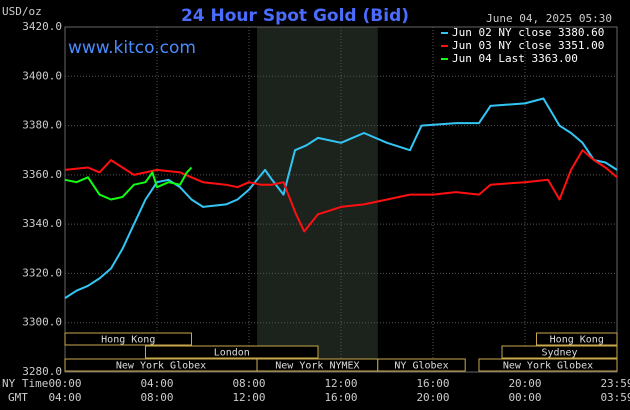  Describe the element at coordinates (340, 383) in the screenshot. I see `x-tick-label: 12:00` at that location.